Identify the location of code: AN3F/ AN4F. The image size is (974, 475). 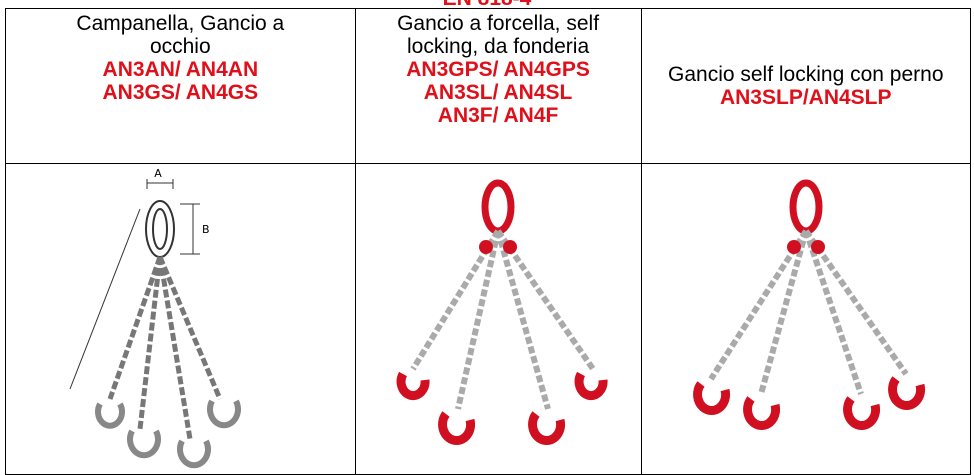
(498, 115).